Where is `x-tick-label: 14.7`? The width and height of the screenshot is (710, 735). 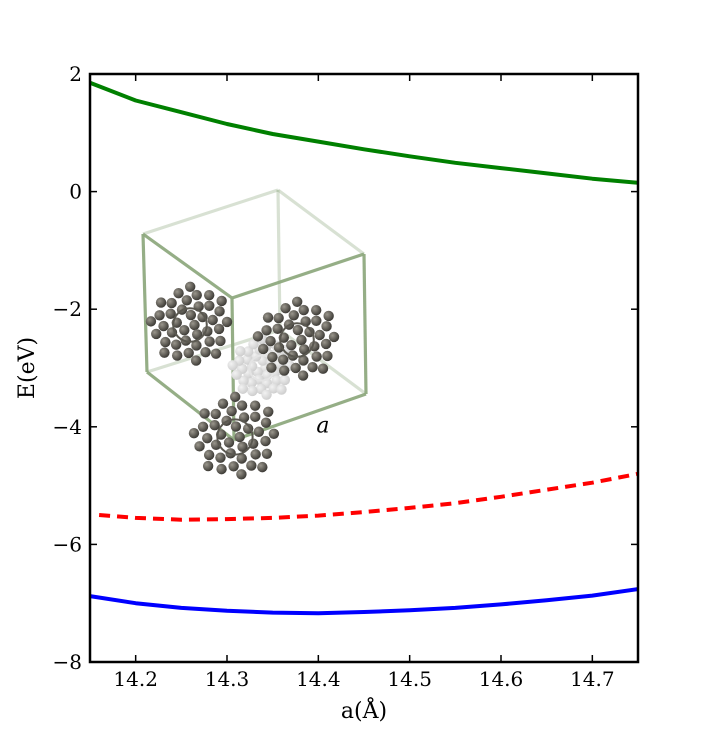 x-tick-label: 14.7 is located at coordinates (592, 679).